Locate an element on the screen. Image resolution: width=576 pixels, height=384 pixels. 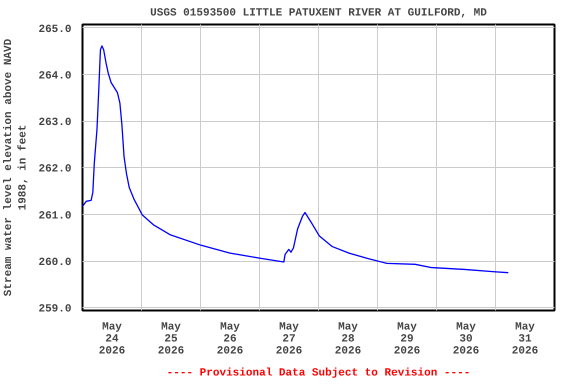
y-axis-title: Stream water level elevation above NAVD 1988, in feet is located at coordinates (16, 167).